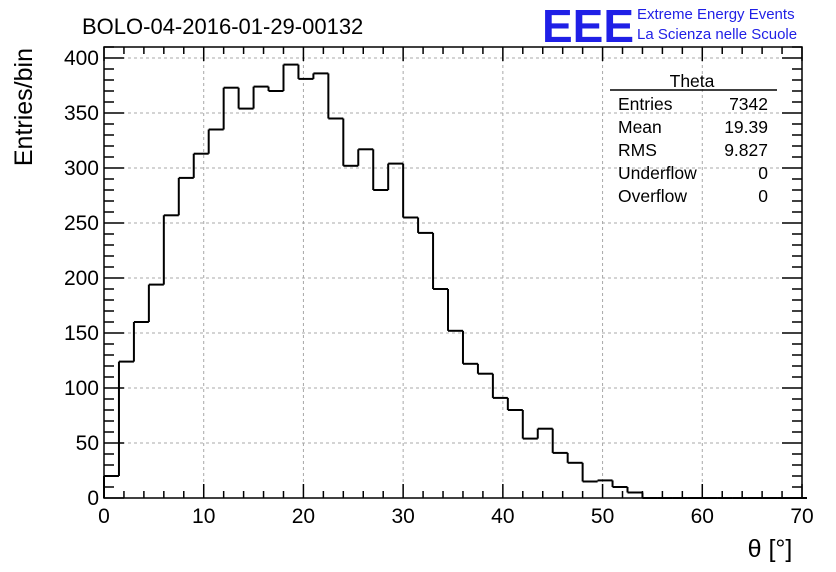 Image resolution: width=836 pixels, height=572 pixels. I want to click on y-tick-label: 0, so click(93, 498).